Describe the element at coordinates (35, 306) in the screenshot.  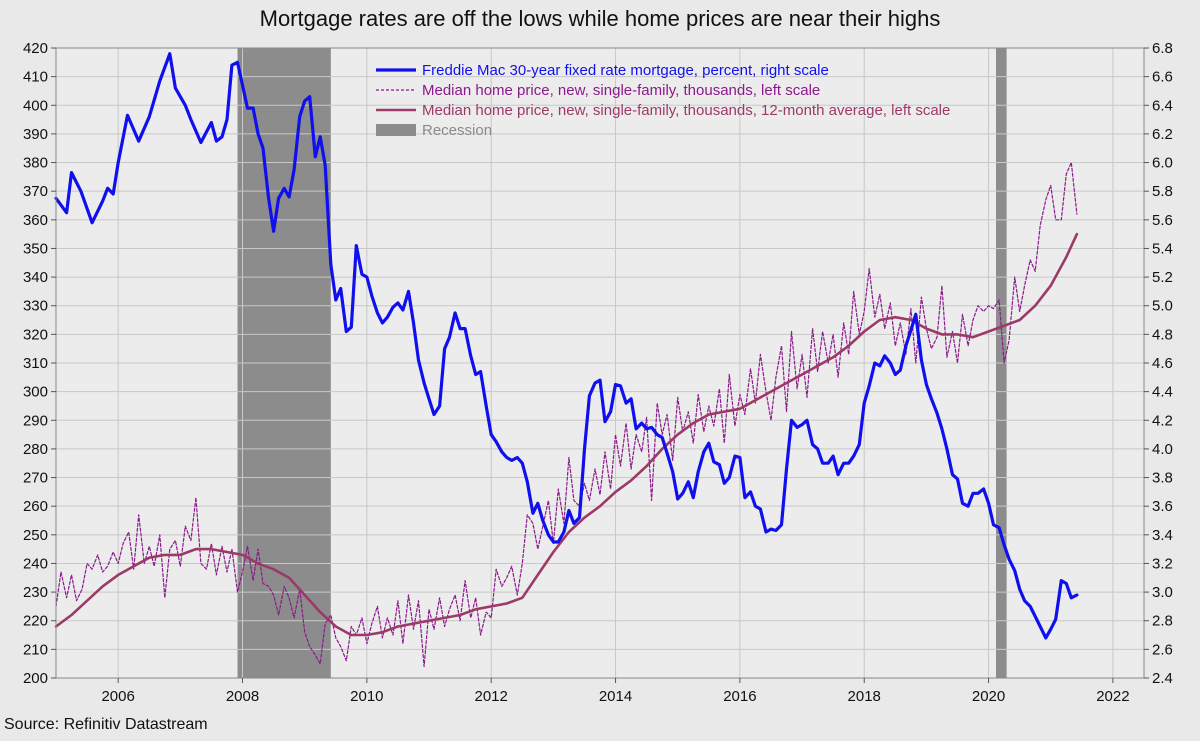
I see `y-left-tick-label: 330` at that location.